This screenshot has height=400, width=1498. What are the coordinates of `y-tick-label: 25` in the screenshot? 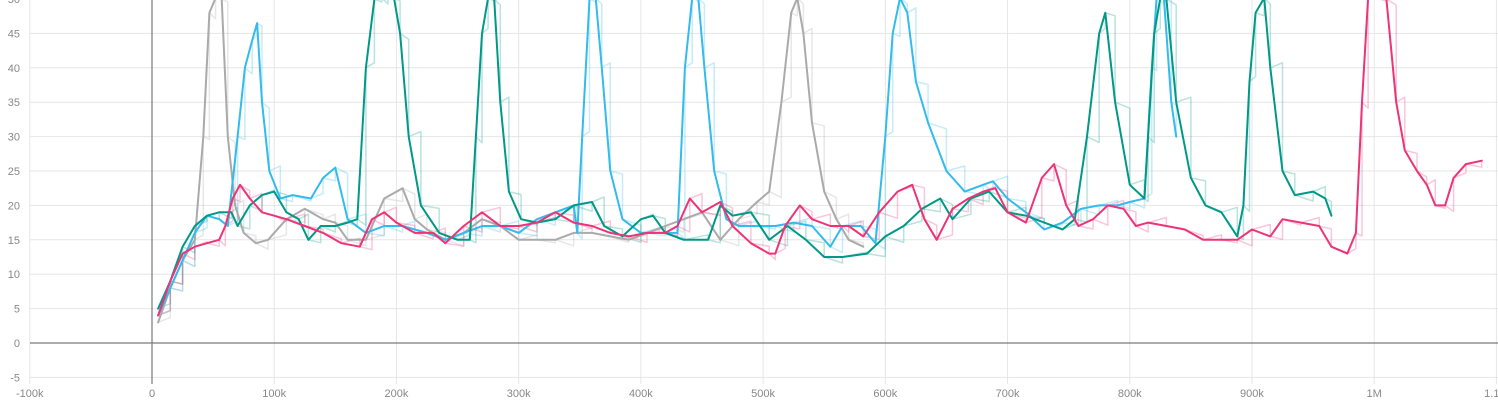 It's located at (14, 172).